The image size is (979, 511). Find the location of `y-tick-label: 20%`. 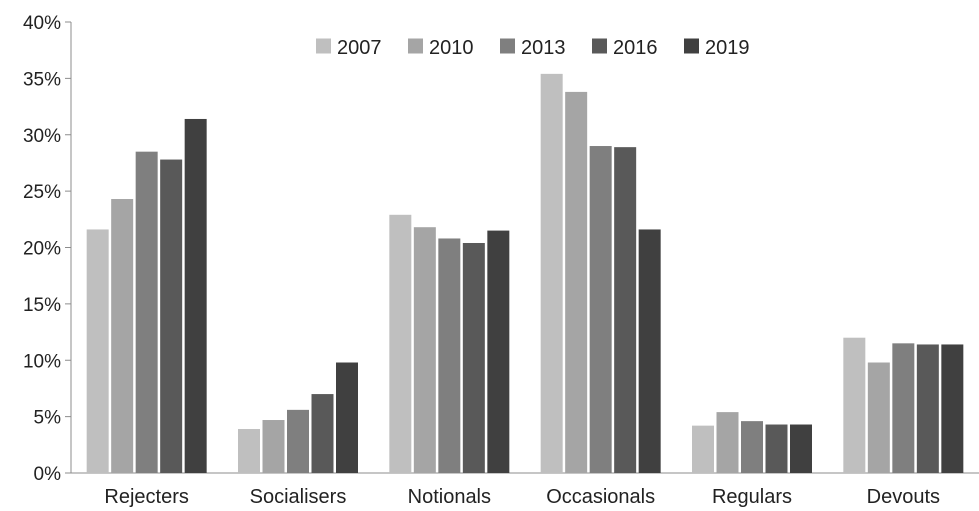

y-tick-label: 20% is located at coordinates (42, 249).